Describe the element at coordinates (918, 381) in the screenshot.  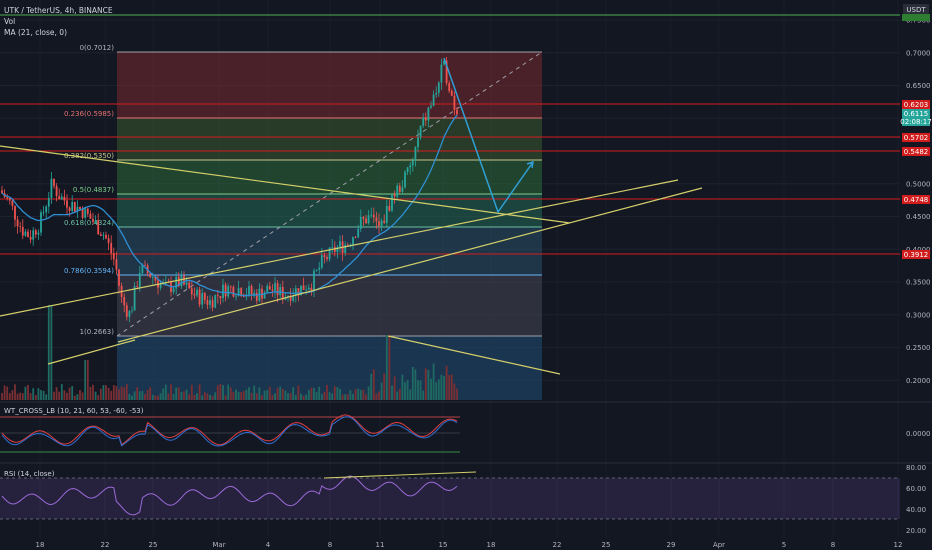
I see `price-tick-label: 0.2000` at that location.